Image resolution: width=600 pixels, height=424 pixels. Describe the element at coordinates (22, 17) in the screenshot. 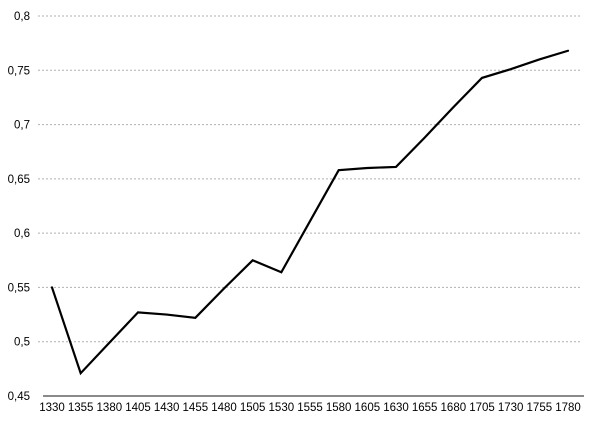

I see `y-tick-label: 0,8` at that location.